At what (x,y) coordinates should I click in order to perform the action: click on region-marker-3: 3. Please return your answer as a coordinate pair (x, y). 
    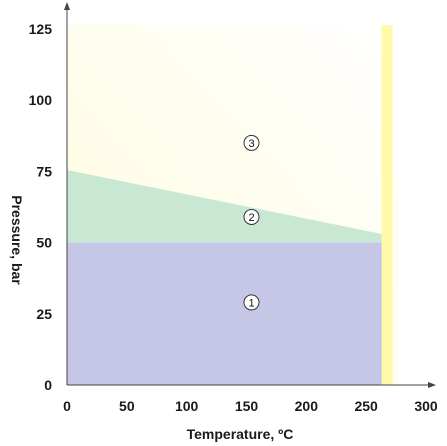
    Looking at the image, I should click on (251, 142).